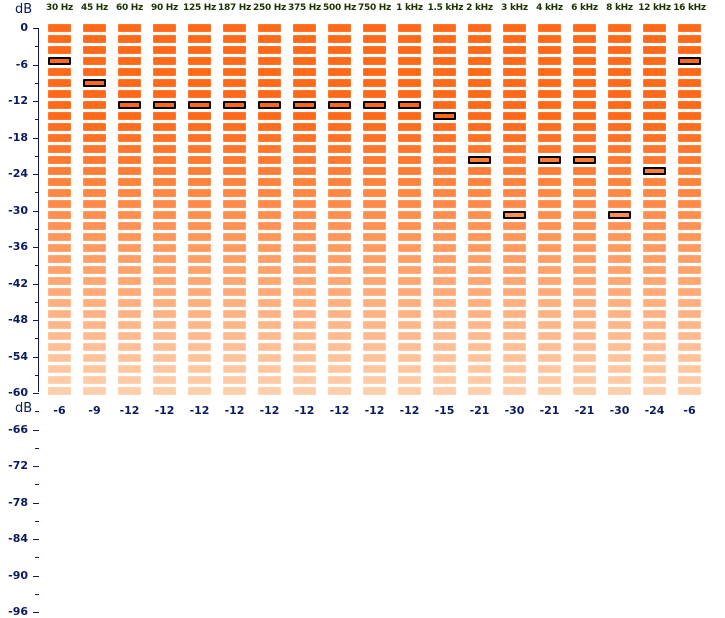 Image resolution: width=725 pixels, height=618 pixels. What do you see at coordinates (549, 410) in the screenshot?
I see `peak-value: -21` at bounding box center [549, 410].